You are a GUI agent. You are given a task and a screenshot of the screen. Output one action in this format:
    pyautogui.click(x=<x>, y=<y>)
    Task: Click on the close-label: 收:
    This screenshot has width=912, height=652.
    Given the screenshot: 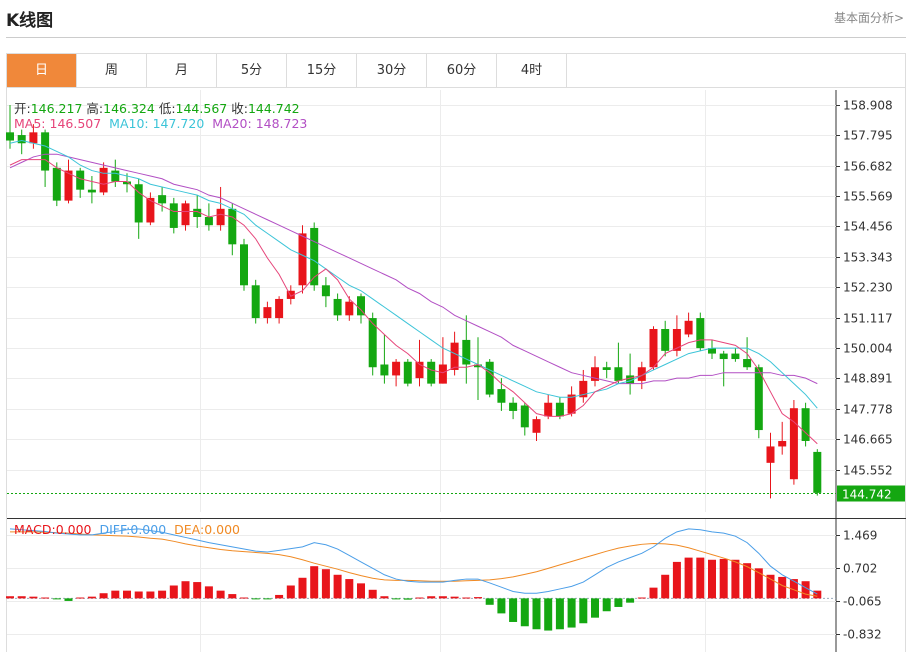 What is the action you would take?
    pyautogui.click(x=239, y=108)
    